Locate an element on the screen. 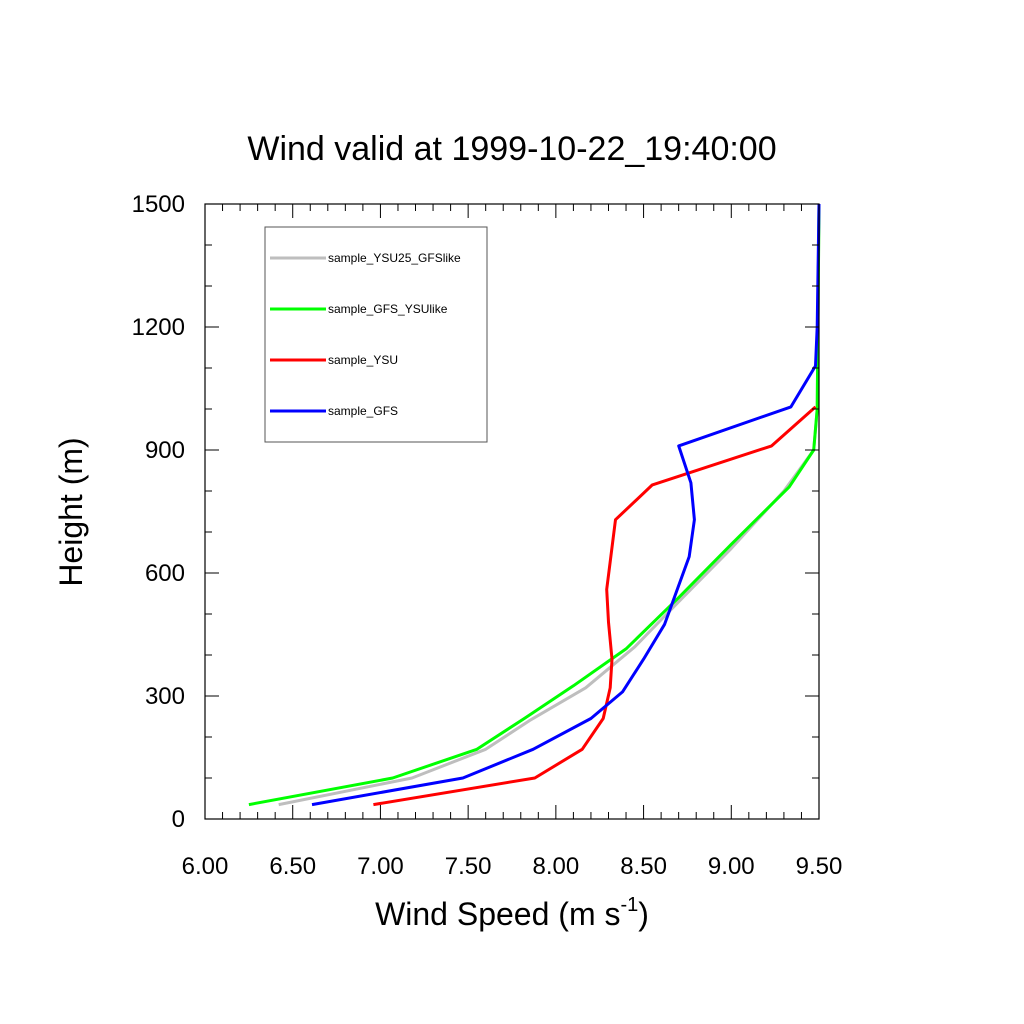  x-tick-labels: 6.00 6.50 7.00 7.50 8.00 8.50 9.00 9.50 is located at coordinates (512, 866).